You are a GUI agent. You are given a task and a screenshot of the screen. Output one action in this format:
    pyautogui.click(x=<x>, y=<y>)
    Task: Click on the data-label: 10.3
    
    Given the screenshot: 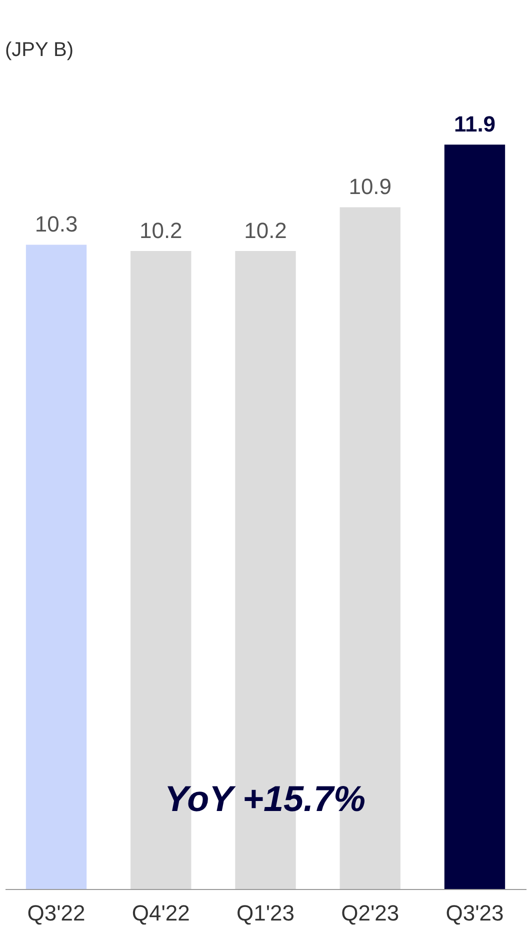 What is the action you would take?
    pyautogui.click(x=56, y=224)
    